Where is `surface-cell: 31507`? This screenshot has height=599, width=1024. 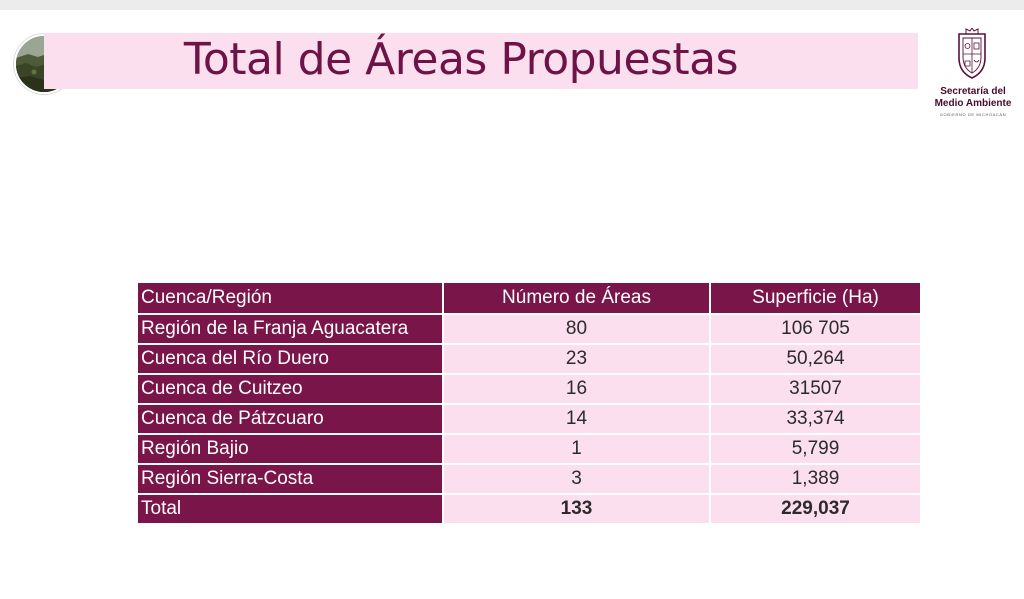
surface-cell: 31507 is located at coordinates (815, 389).